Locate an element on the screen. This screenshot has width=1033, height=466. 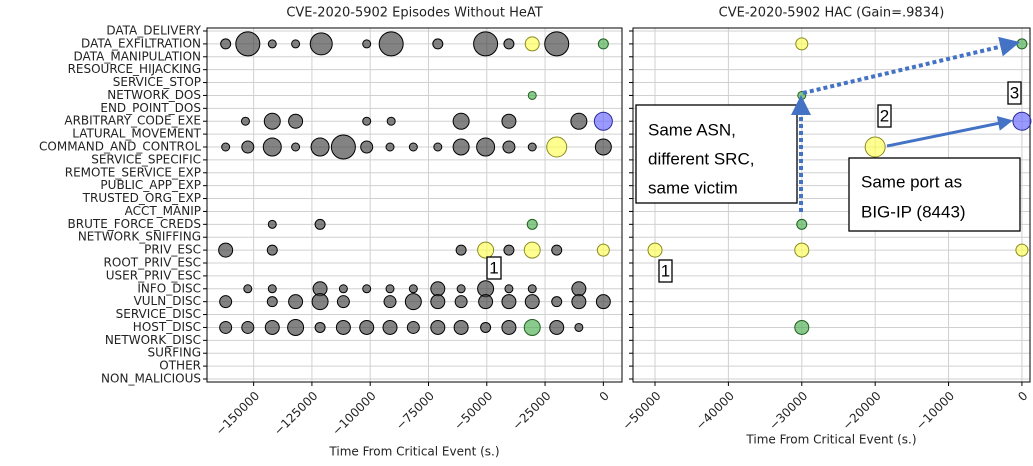
y-tick-label: LATURAL_MOVEMENT is located at coordinates (136, 134).